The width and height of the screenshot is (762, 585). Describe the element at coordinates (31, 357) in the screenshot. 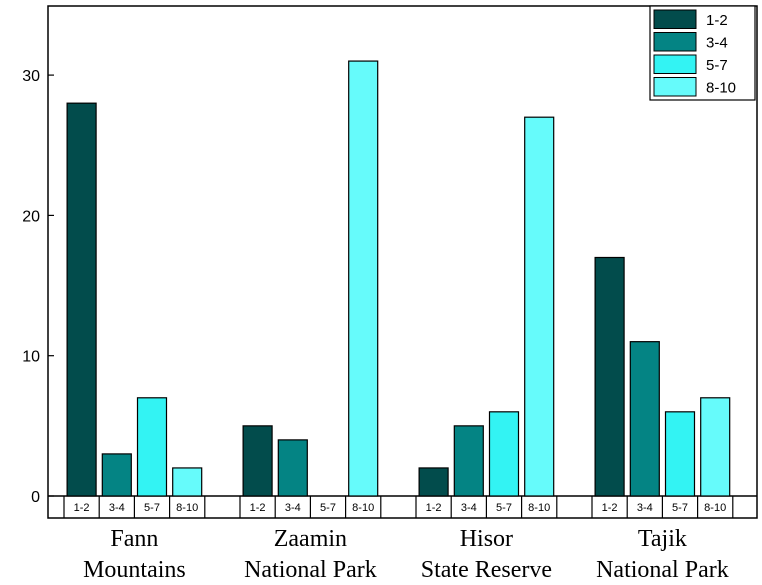

I see `y-tick-label: 10` at that location.